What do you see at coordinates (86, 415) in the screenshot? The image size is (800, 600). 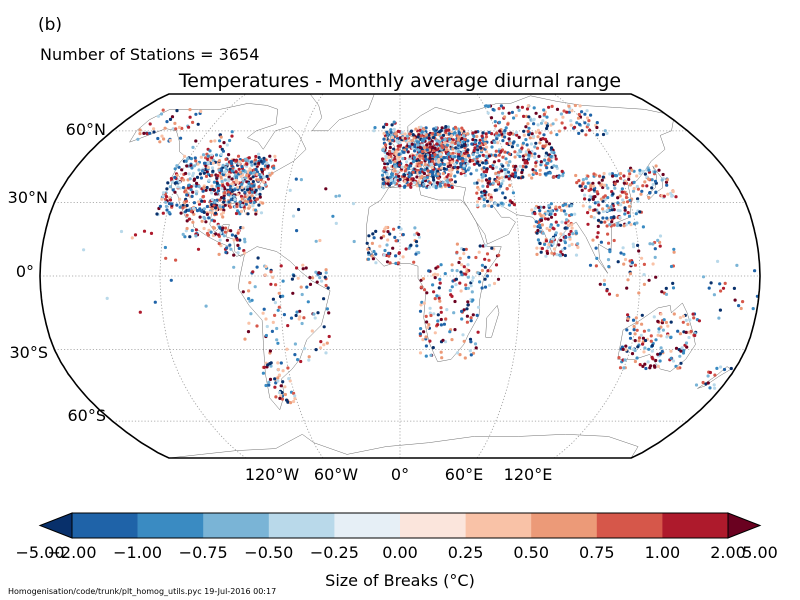 I see `lat-label-60s: 60°S` at bounding box center [86, 415].